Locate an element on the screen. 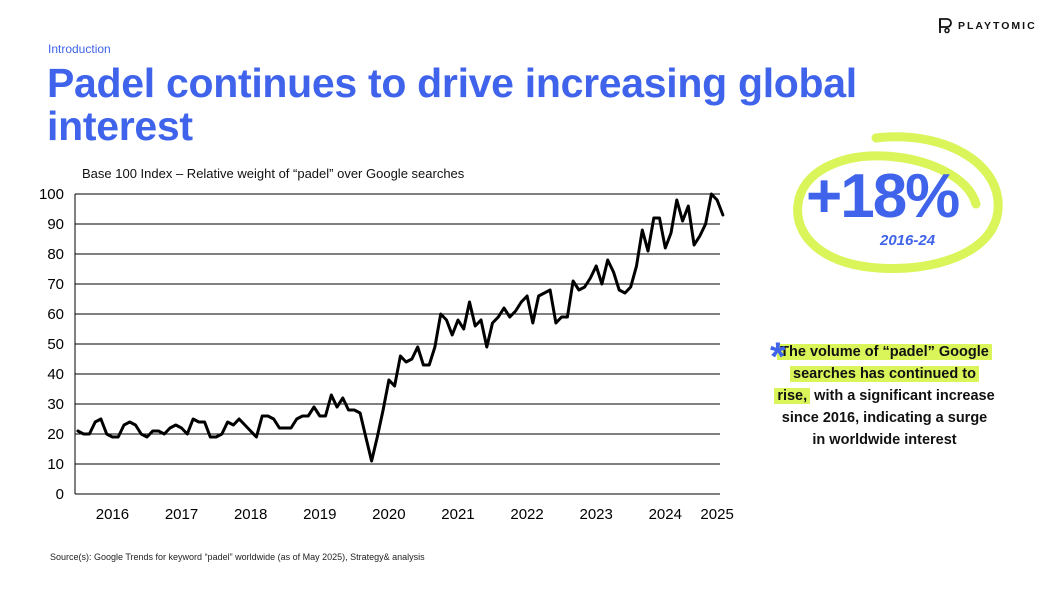  highlight-circle-icon is located at coordinates (898, 203).